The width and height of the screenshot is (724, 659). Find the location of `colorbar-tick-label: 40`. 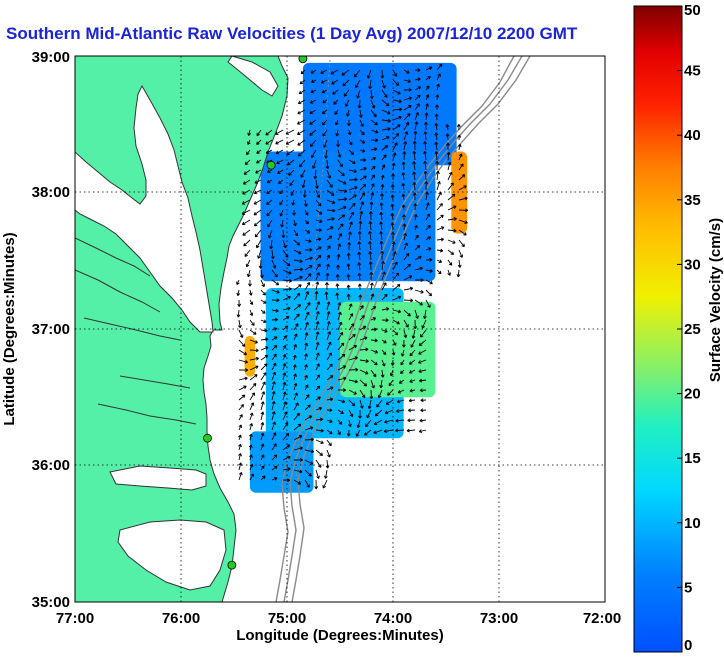

colorbar-tick-label: 40 is located at coordinates (692, 135).